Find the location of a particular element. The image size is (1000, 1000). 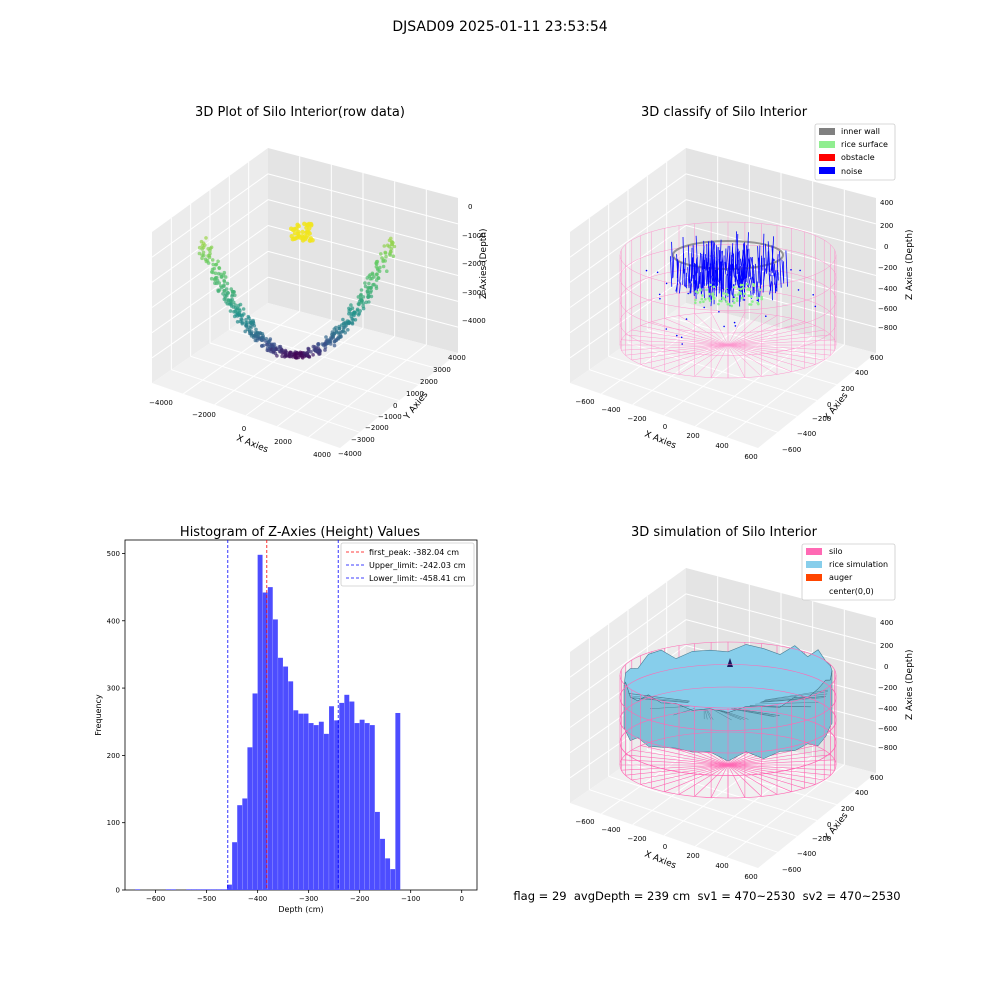

raw-ytick: 2000 is located at coordinates (429, 382).